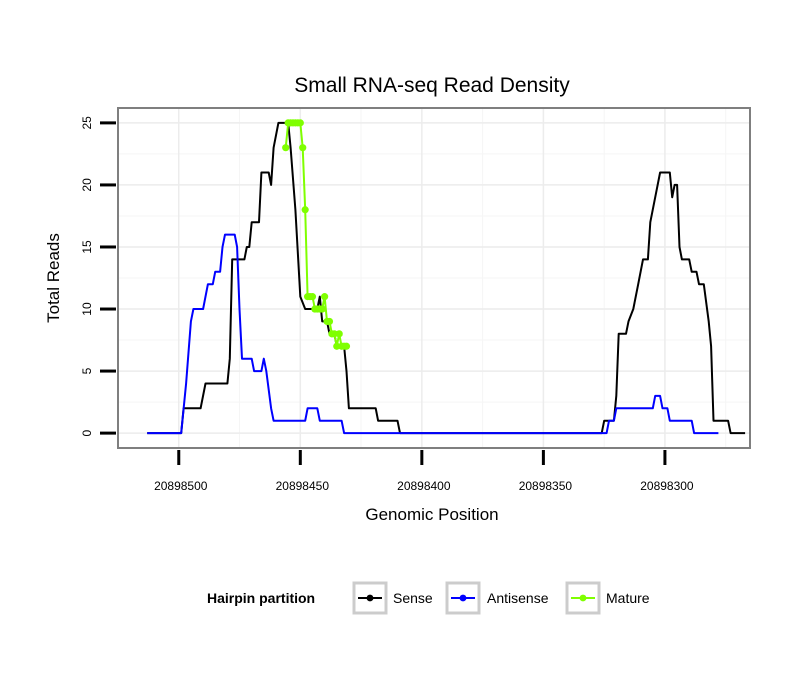 This screenshot has height=690, width=810. What do you see at coordinates (518, 598) in the screenshot?
I see `legend-label: Antisense` at bounding box center [518, 598].